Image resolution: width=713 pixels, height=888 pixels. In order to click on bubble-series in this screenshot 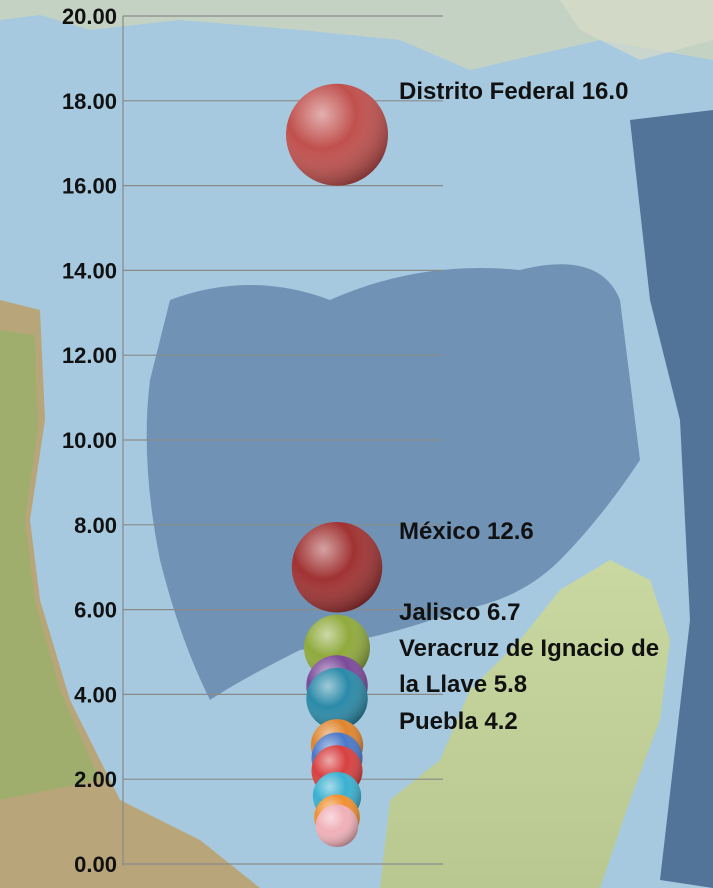, I will do `click(337, 465)`.